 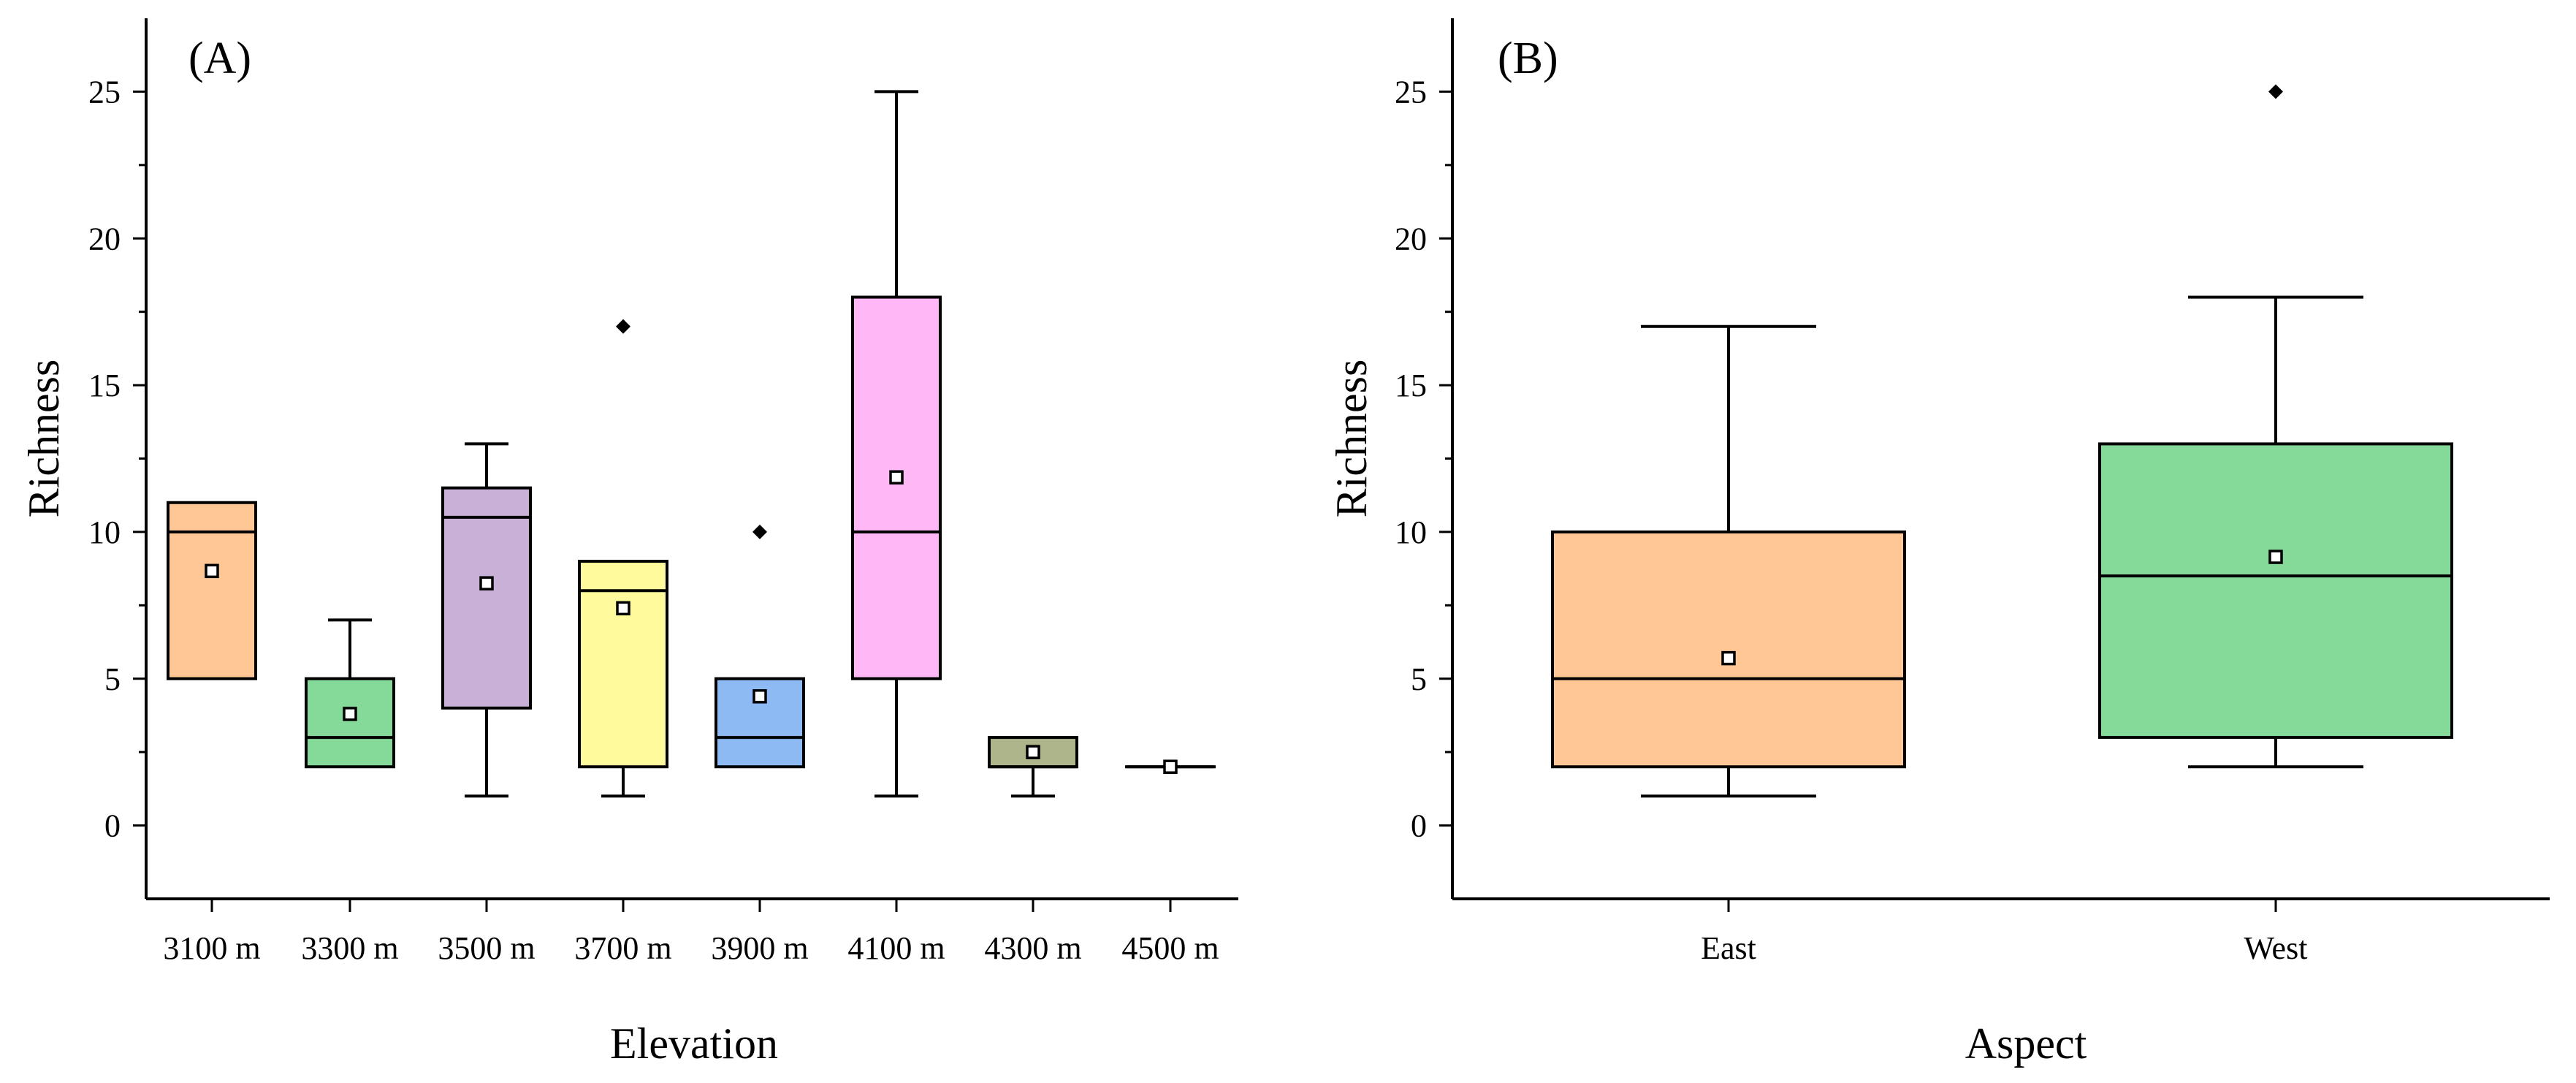 What do you see at coordinates (1352, 439) in the screenshot?
I see `panel-b-ylabel: Richness` at bounding box center [1352, 439].